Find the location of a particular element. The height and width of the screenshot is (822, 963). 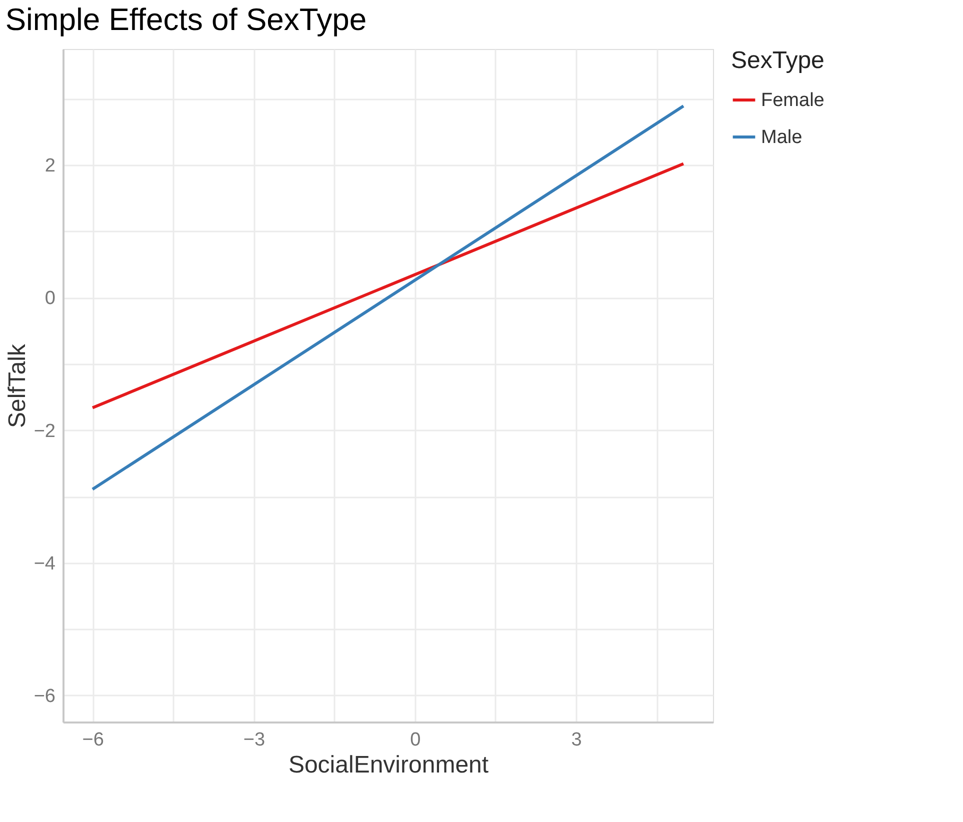

x-tick-label: 0 is located at coordinates (415, 740).